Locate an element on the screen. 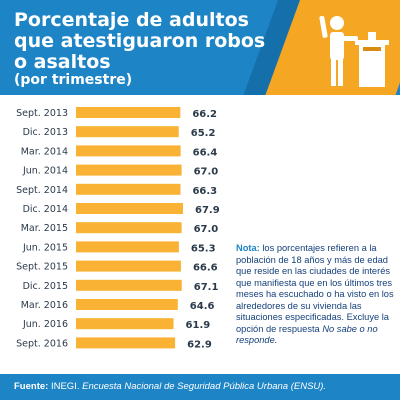  footer-source: INEGI. is located at coordinates (65, 386).